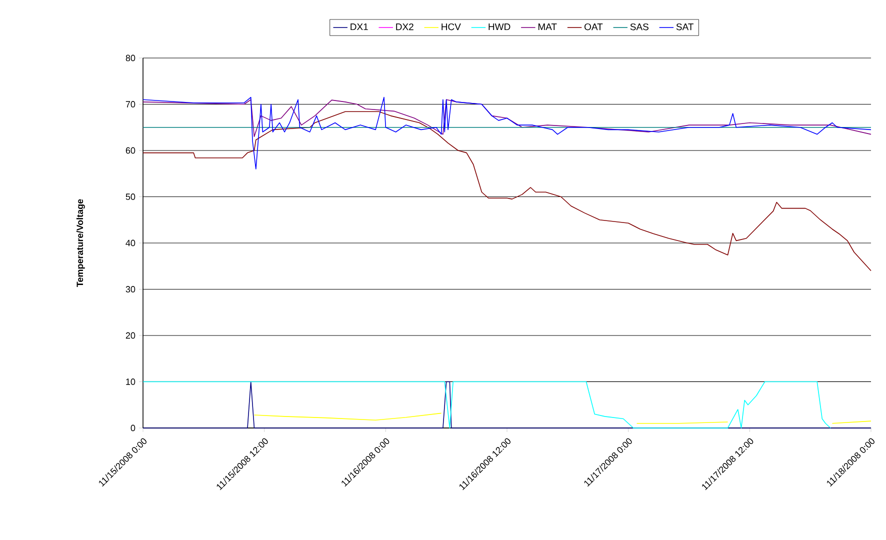  What do you see at coordinates (131, 197) in the screenshot?
I see `y-tick-label: 50` at bounding box center [131, 197].